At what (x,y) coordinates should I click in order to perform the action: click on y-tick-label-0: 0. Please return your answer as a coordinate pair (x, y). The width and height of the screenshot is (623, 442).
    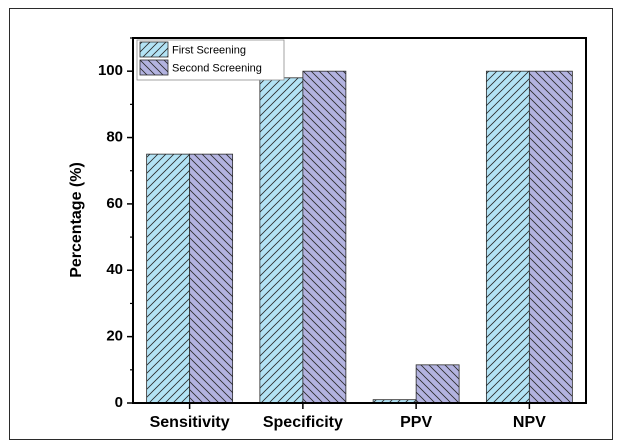
    Looking at the image, I should click on (119, 402).